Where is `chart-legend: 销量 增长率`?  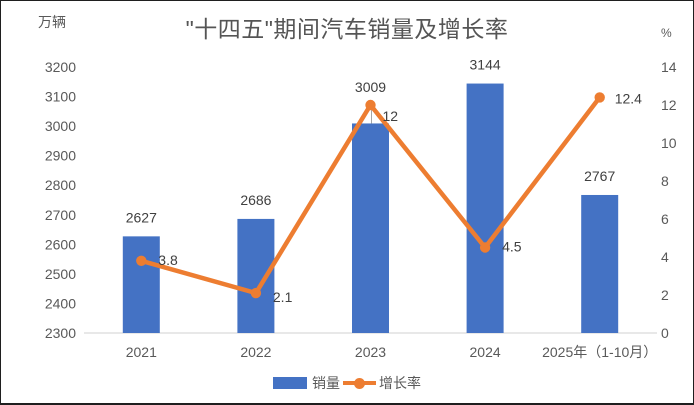
chart-legend: 销量 增长率 is located at coordinates (347, 383).